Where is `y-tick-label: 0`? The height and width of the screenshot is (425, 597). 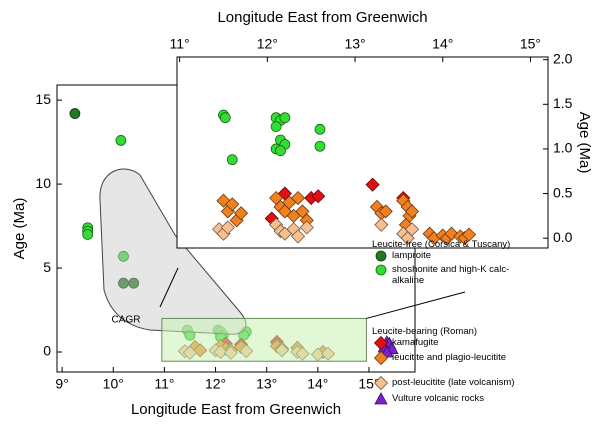
y-tick-label: 0 is located at coordinates (47, 351).